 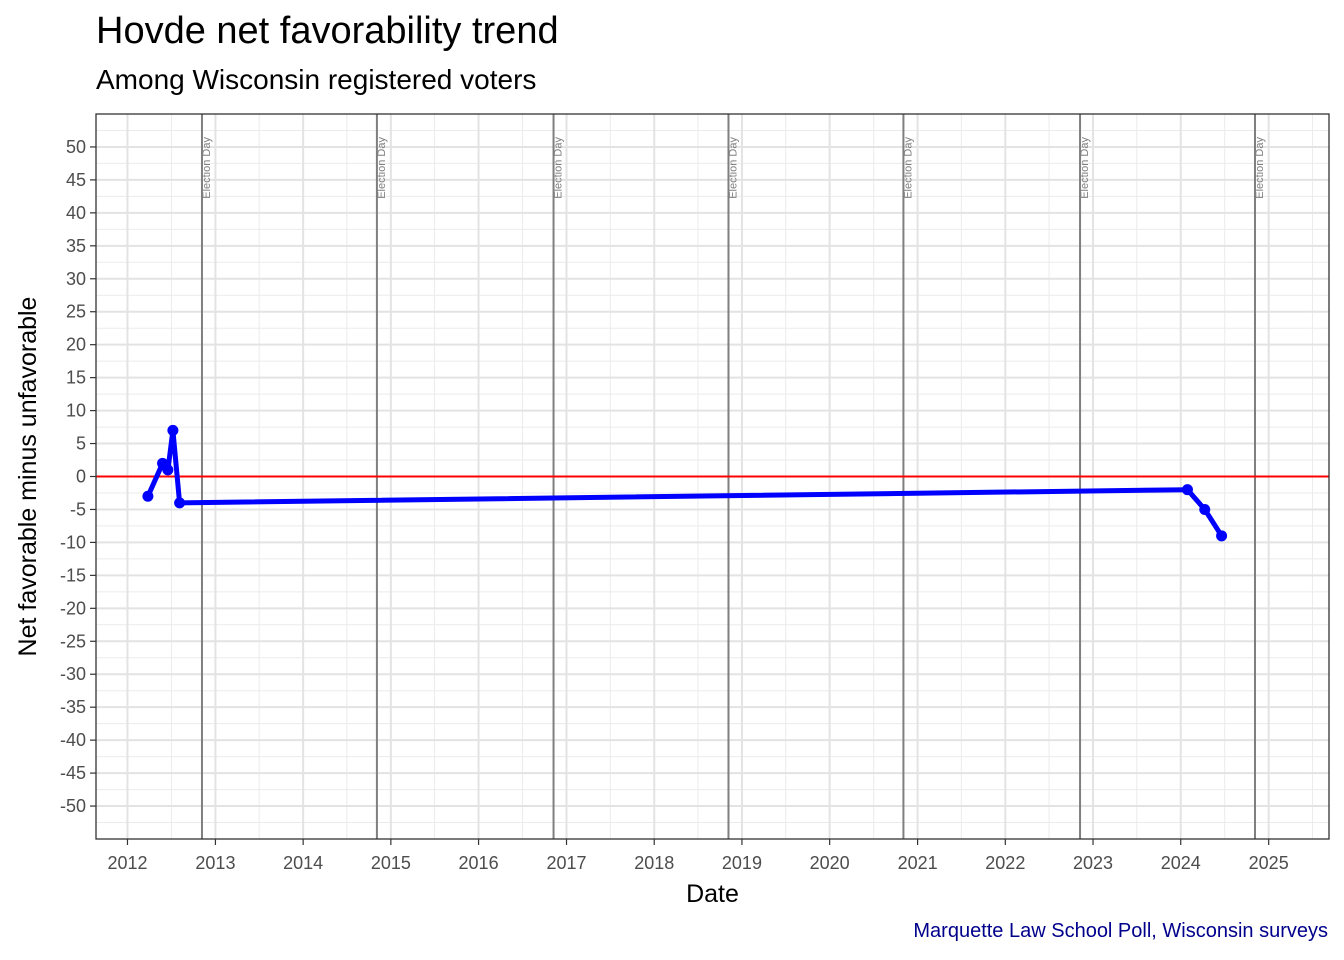 What do you see at coordinates (73, 575) in the screenshot?
I see `y-tick-label: -15` at bounding box center [73, 575].